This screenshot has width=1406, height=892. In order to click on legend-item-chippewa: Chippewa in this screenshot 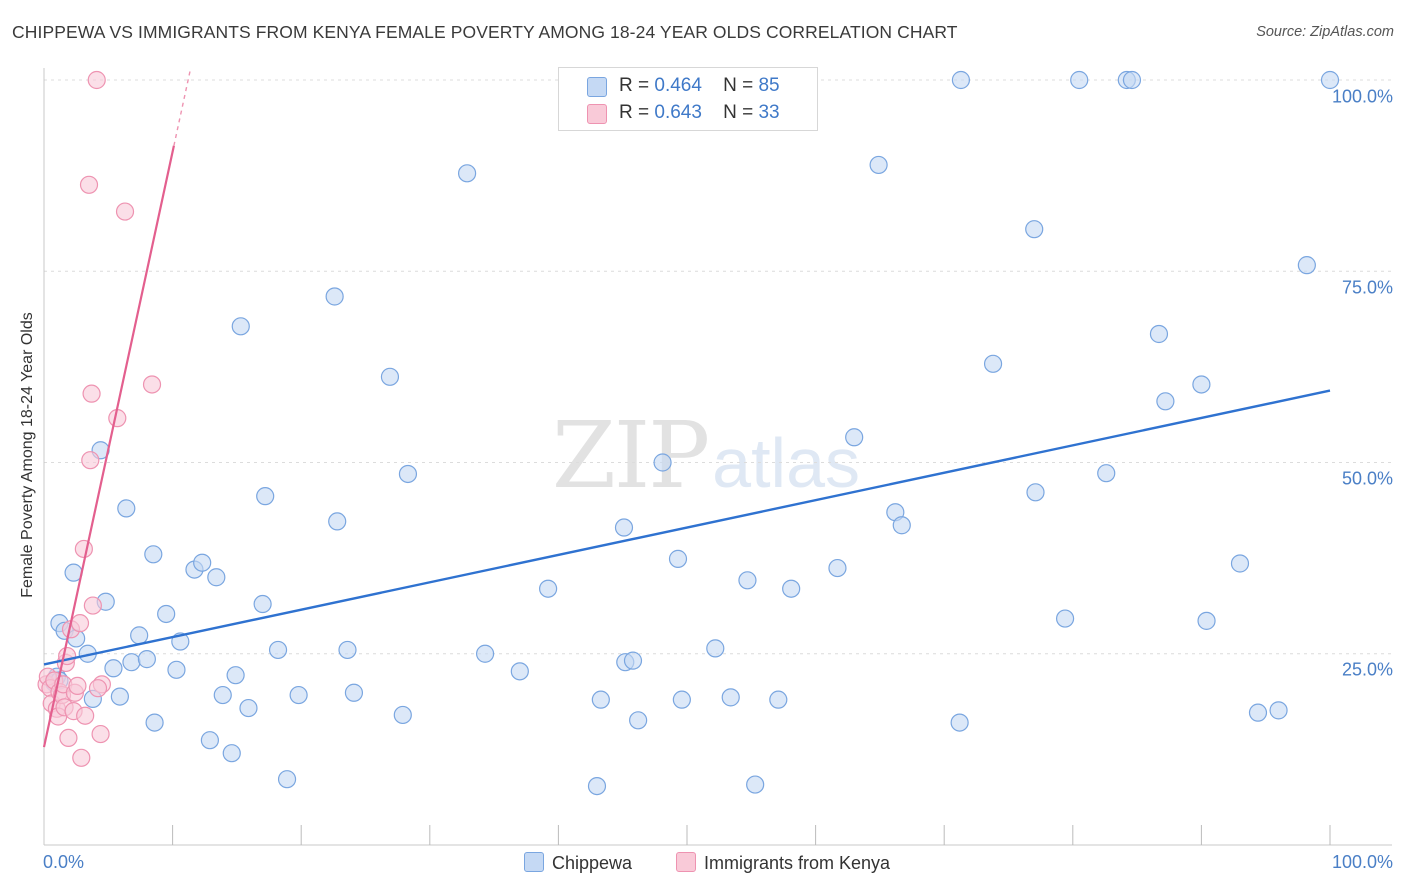, I will do `click(578, 863)`.